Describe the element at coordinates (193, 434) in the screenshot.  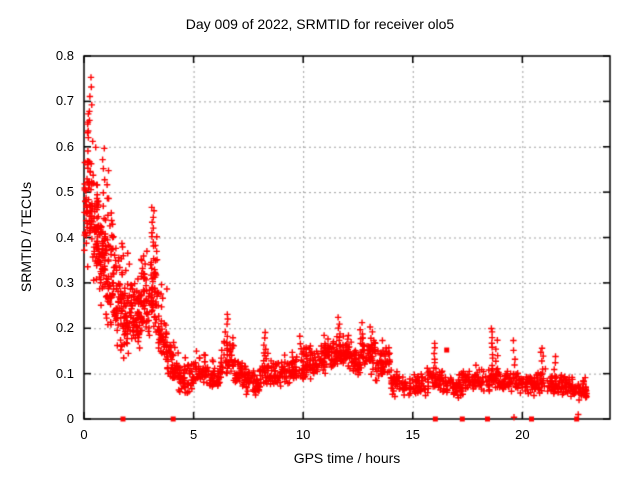
I see `x-tick-label: 5` at that location.